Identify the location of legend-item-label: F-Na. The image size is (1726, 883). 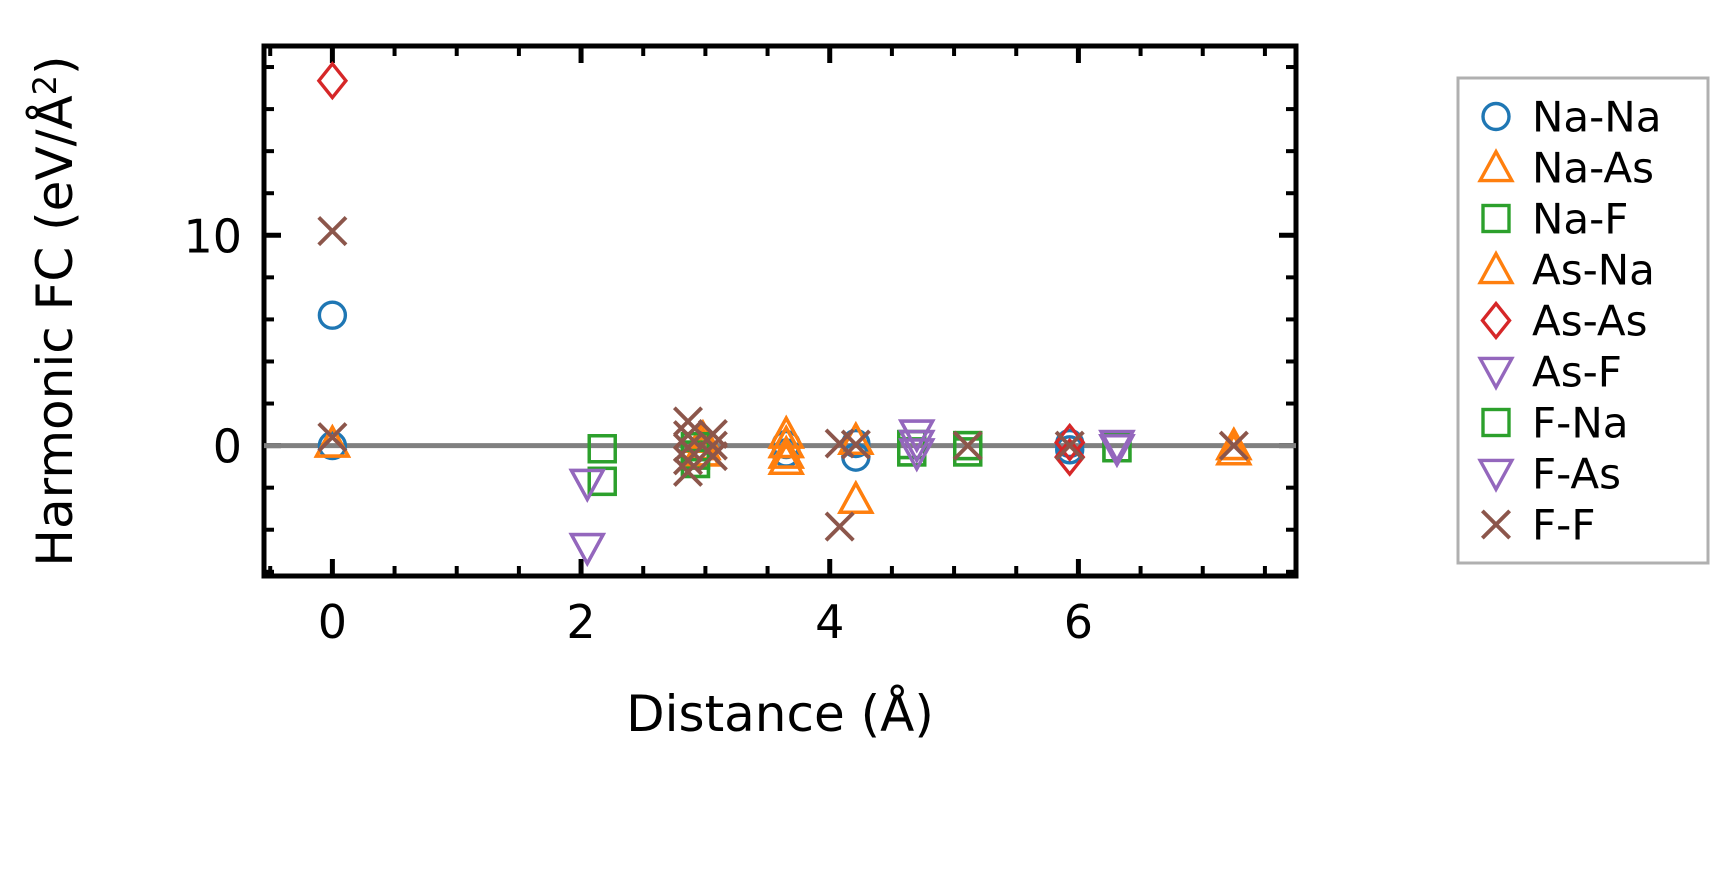
(1580, 423).